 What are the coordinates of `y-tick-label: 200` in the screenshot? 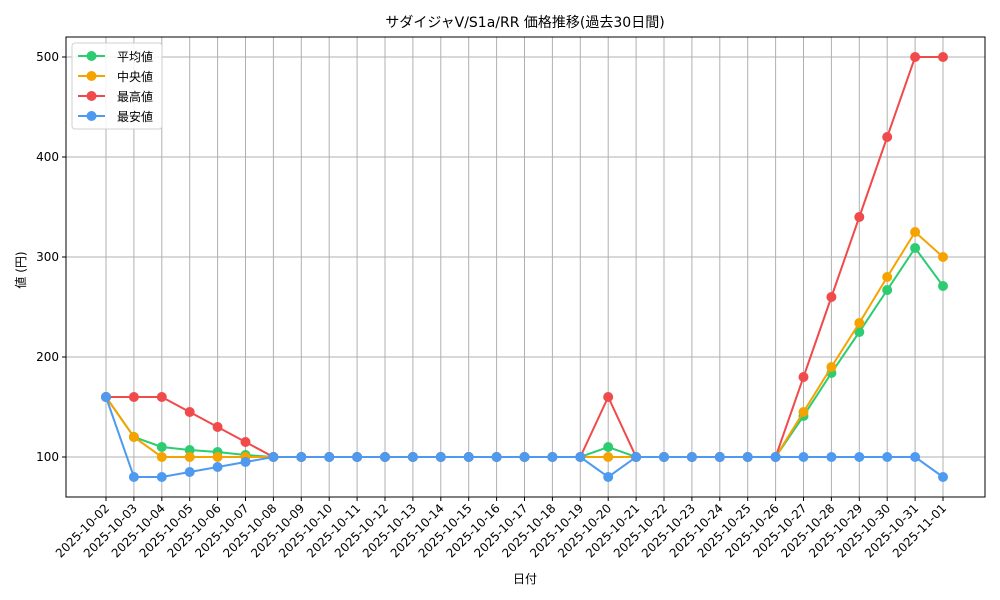 It's located at (47, 357).